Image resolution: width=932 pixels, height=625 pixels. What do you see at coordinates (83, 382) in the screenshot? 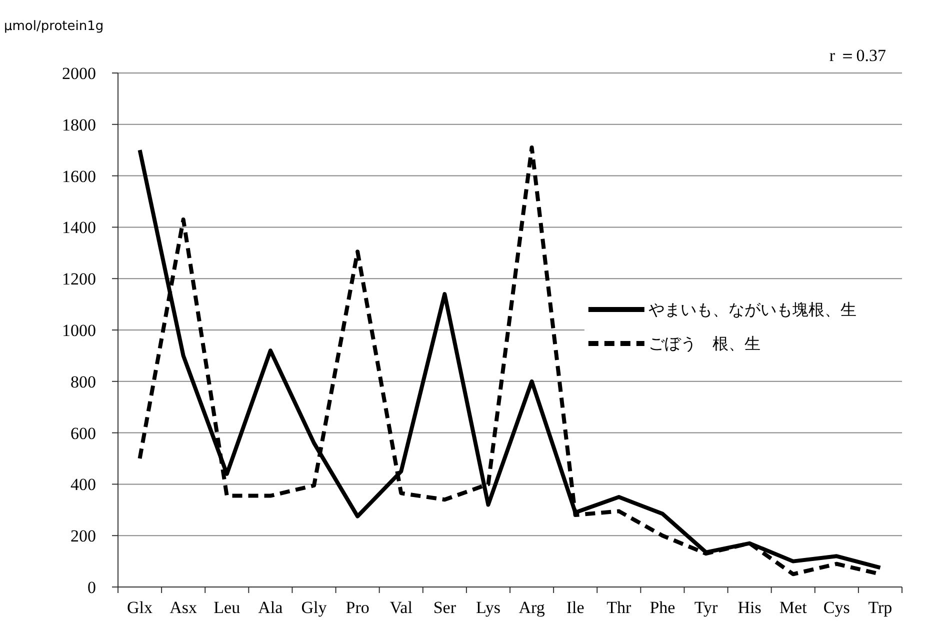
I see `y-tick-label: 800` at bounding box center [83, 382].